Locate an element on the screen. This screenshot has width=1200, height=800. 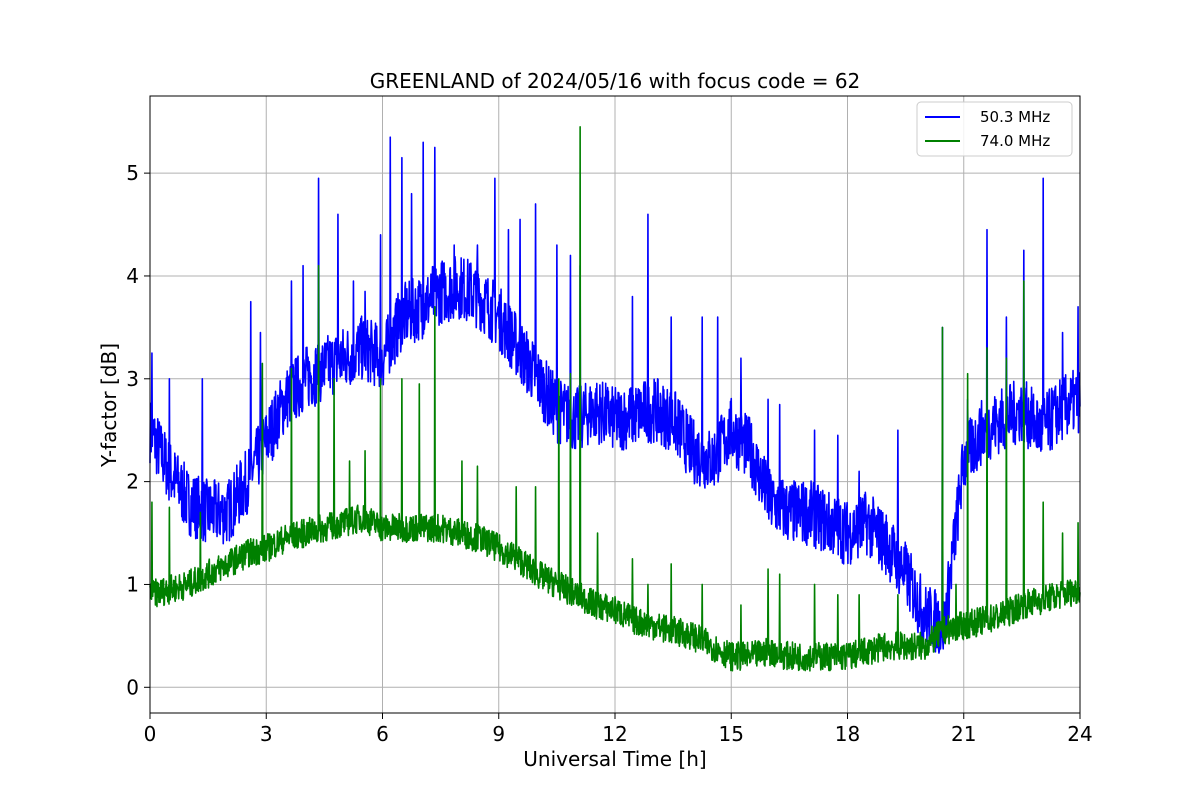
x-axis-label: Universal Time [h] is located at coordinates (614, 759).